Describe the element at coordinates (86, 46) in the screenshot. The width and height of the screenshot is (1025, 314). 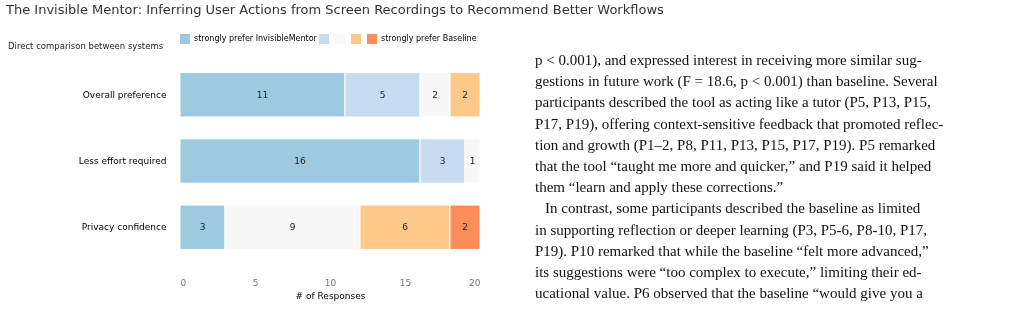
I see `text: Direct comparison between systems` at that location.